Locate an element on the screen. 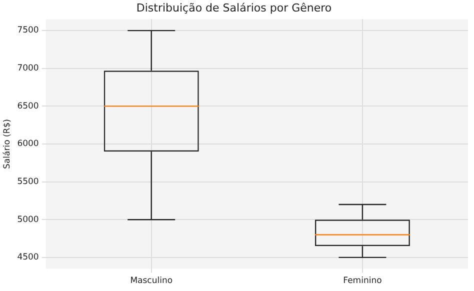 Image resolution: width=474 pixels, height=291 pixels. x-tick-label: Masculino is located at coordinates (151, 281).